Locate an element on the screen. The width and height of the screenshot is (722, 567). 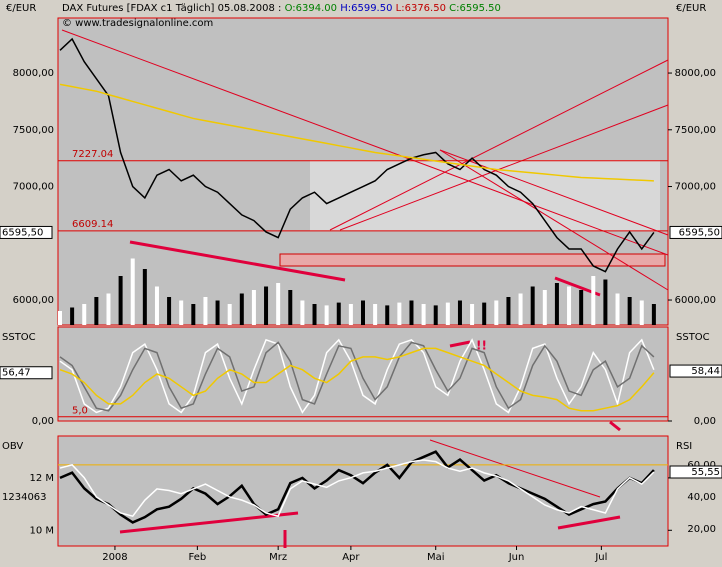
x-tick-label: Jul is located at coordinates (600, 557).